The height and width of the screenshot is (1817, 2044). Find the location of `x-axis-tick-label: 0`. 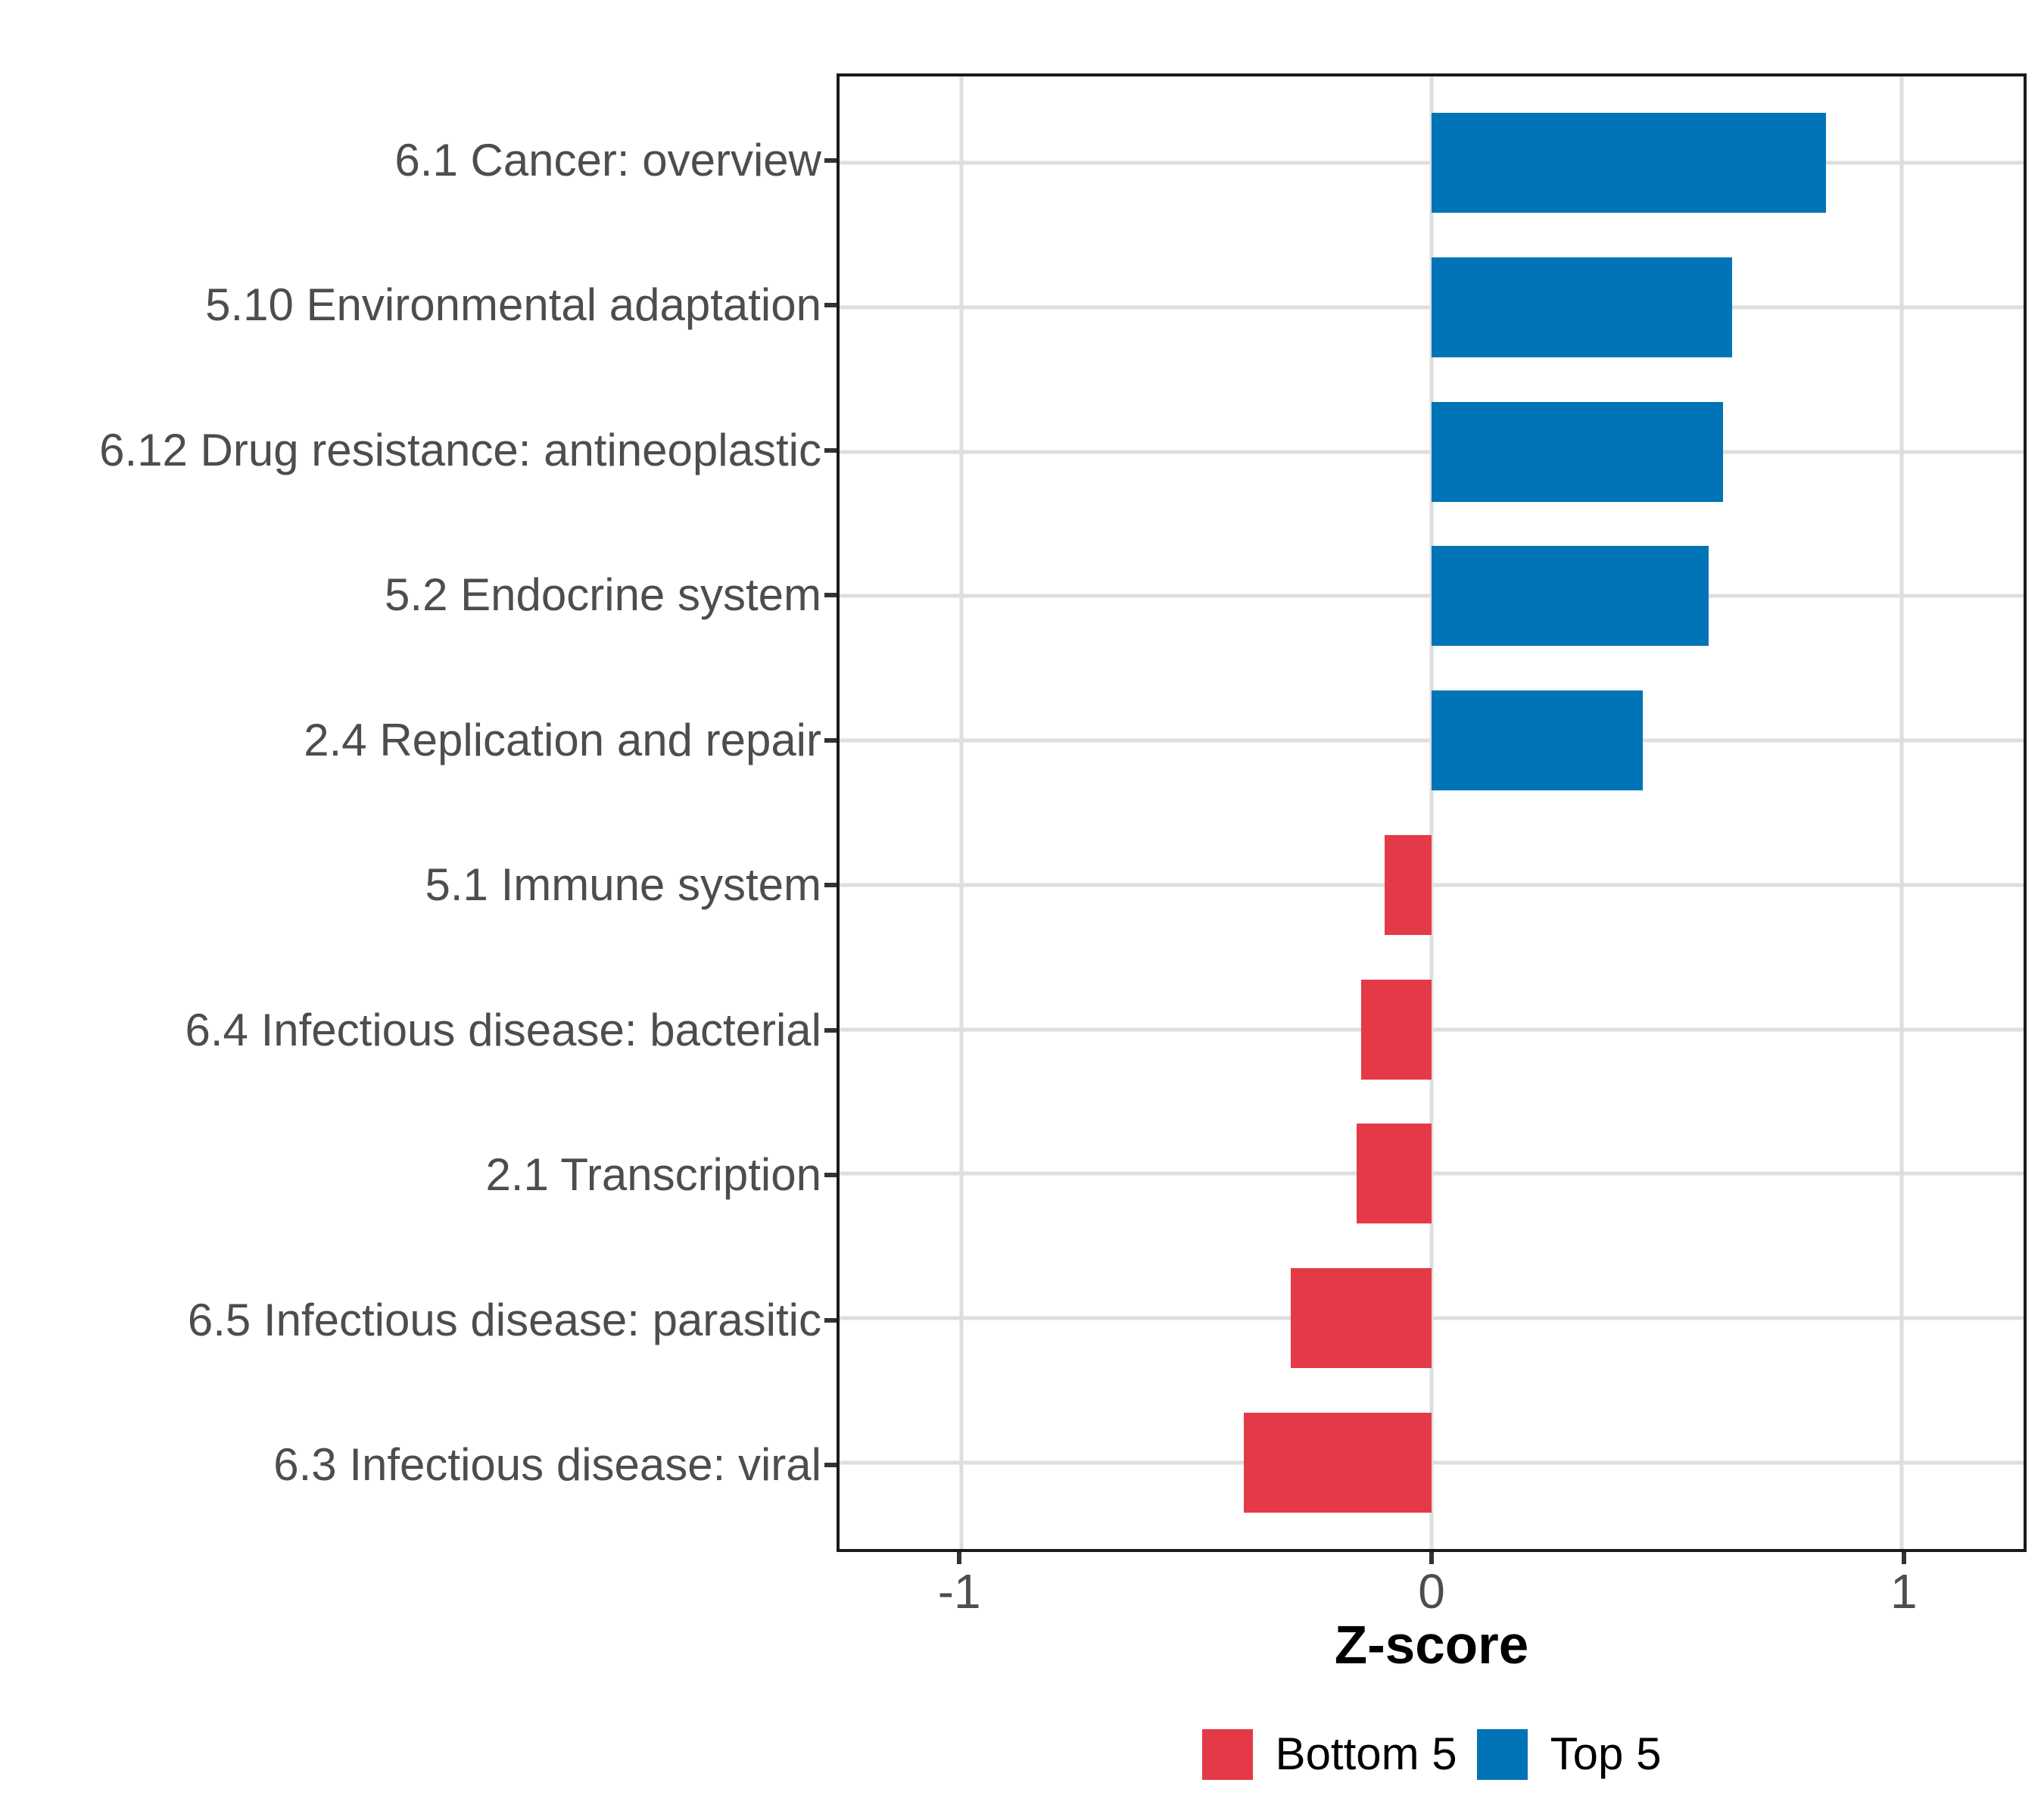

x-axis-tick-label: 0 is located at coordinates (1431, 1592).